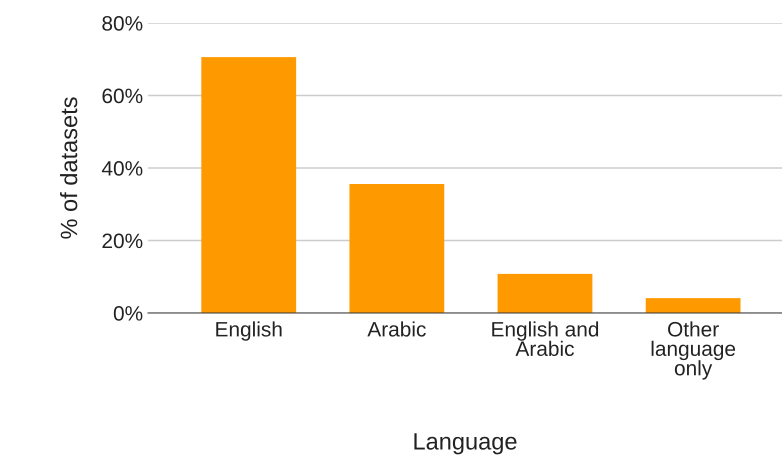 Image resolution: width=782 pixels, height=475 pixels. Describe the element at coordinates (122, 241) in the screenshot. I see `y-tick-label: 20%` at that location.